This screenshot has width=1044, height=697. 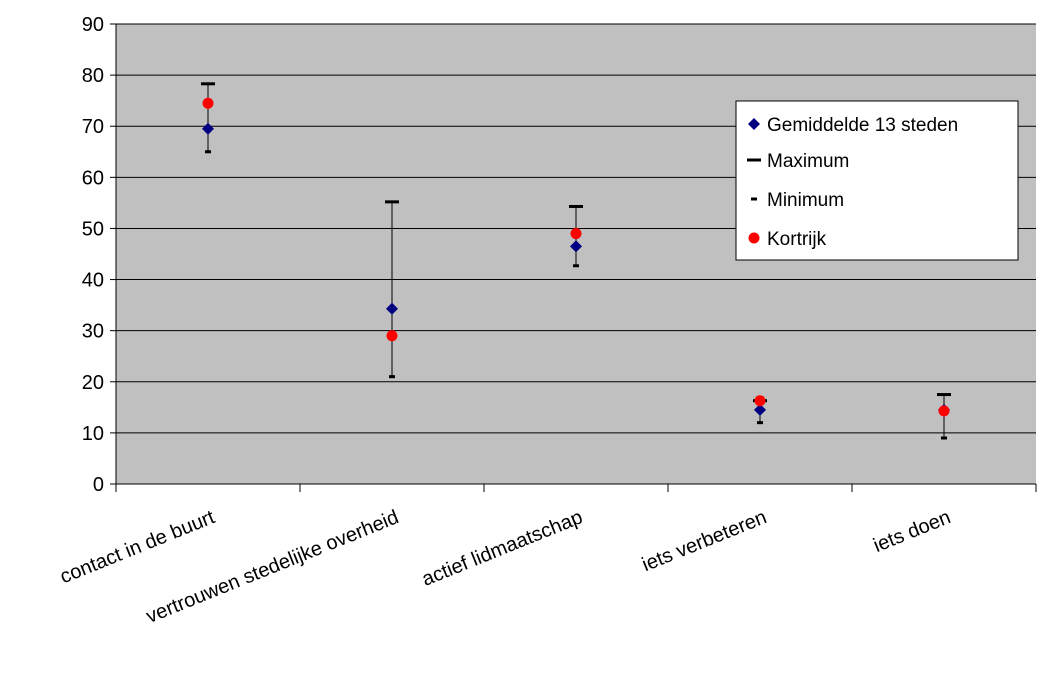 I want to click on y-tick-label: 50, so click(x=93, y=229).